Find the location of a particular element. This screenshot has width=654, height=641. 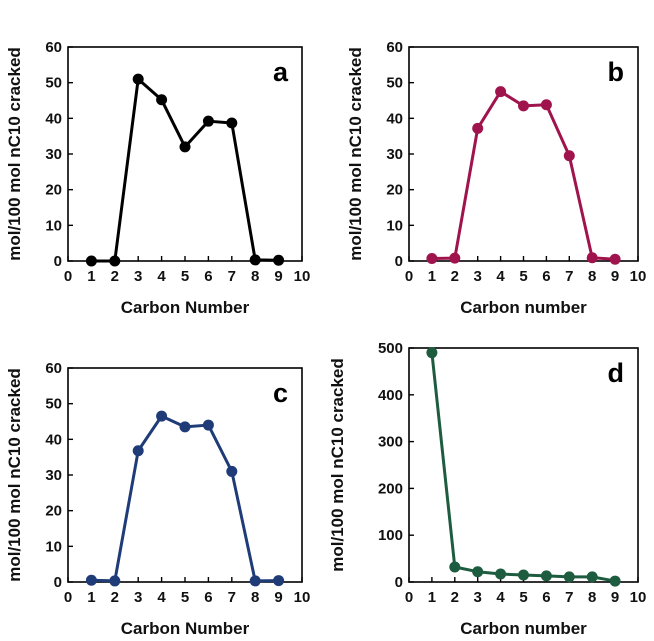

x-axis-title: Carbon Number is located at coordinates (185, 628).